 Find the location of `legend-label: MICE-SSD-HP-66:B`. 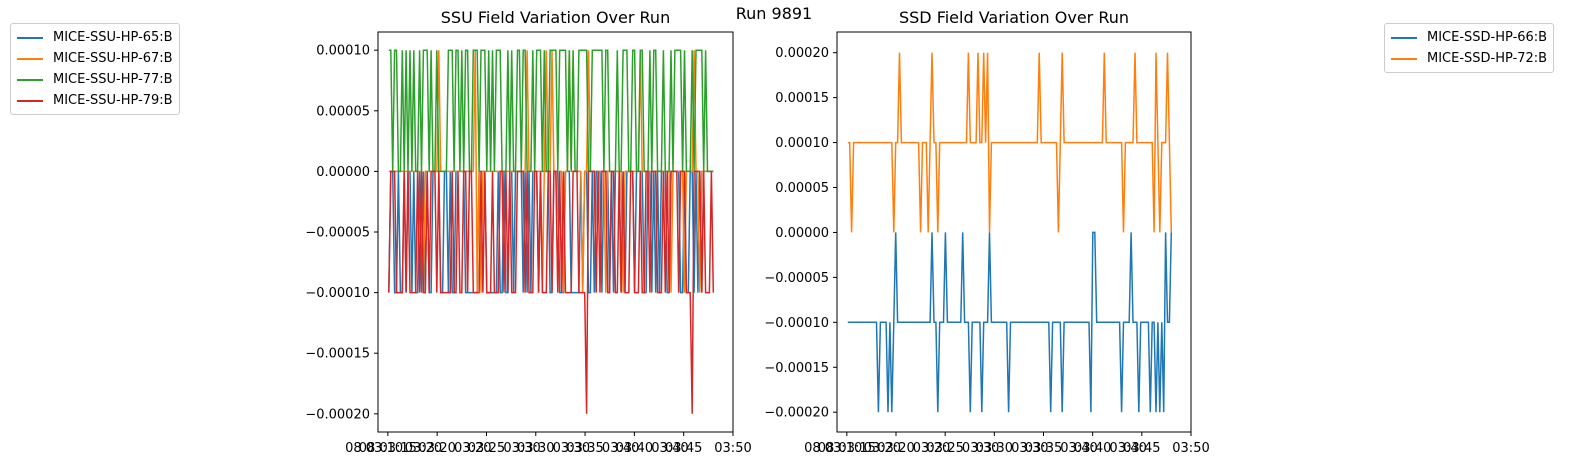

legend-label: MICE-SSD-HP-66:B is located at coordinates (1487, 37).